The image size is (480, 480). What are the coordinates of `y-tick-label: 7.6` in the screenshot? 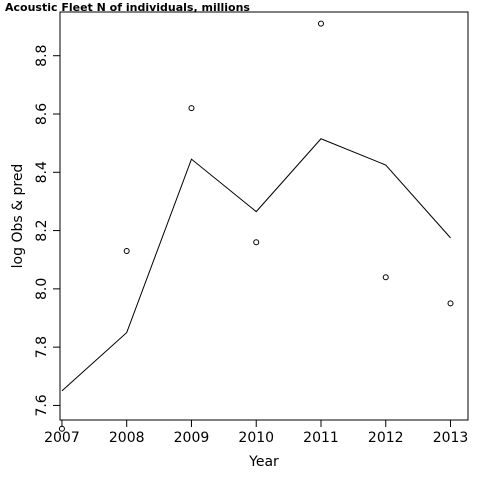 It's located at (42, 405).